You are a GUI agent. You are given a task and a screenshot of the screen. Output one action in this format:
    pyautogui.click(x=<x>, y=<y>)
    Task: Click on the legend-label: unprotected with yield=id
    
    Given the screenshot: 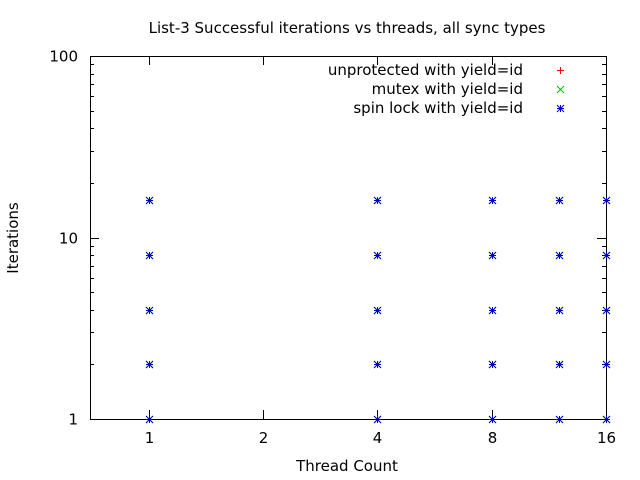 What is the action you would take?
    pyautogui.click(x=425, y=70)
    